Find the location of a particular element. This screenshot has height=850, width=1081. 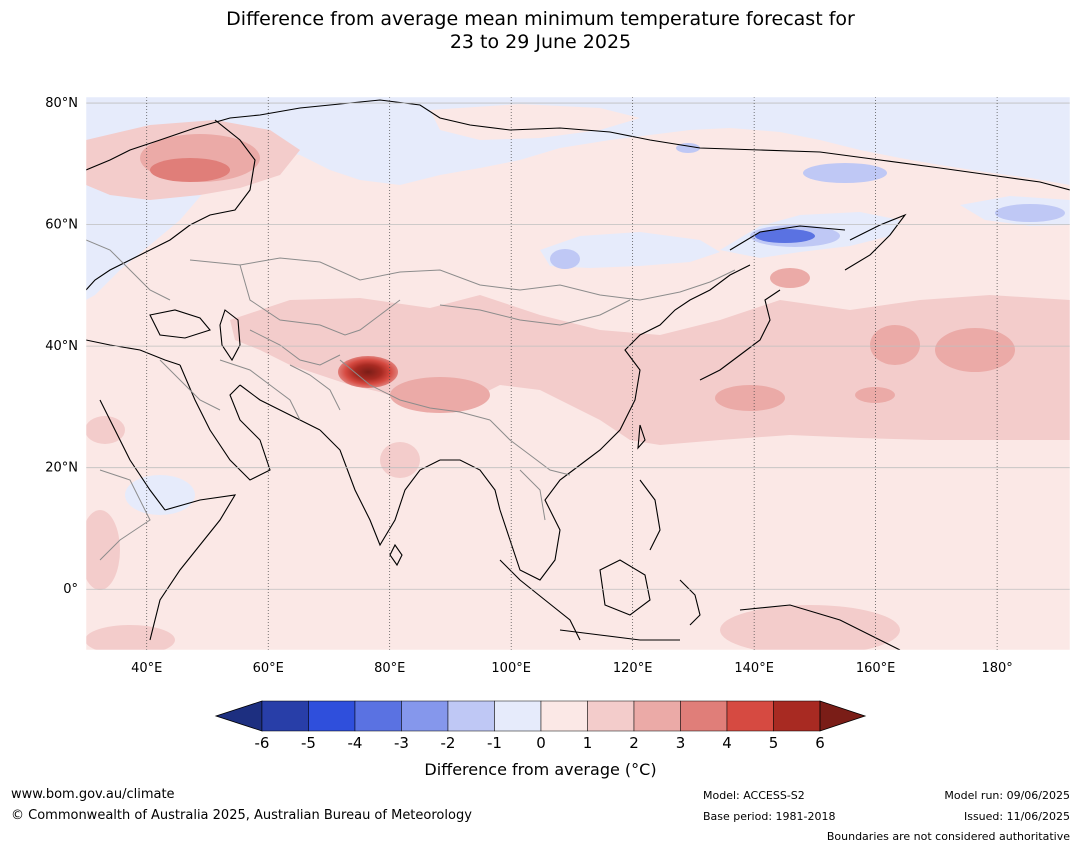

coast-new-guinea is located at coordinates (820, 627).